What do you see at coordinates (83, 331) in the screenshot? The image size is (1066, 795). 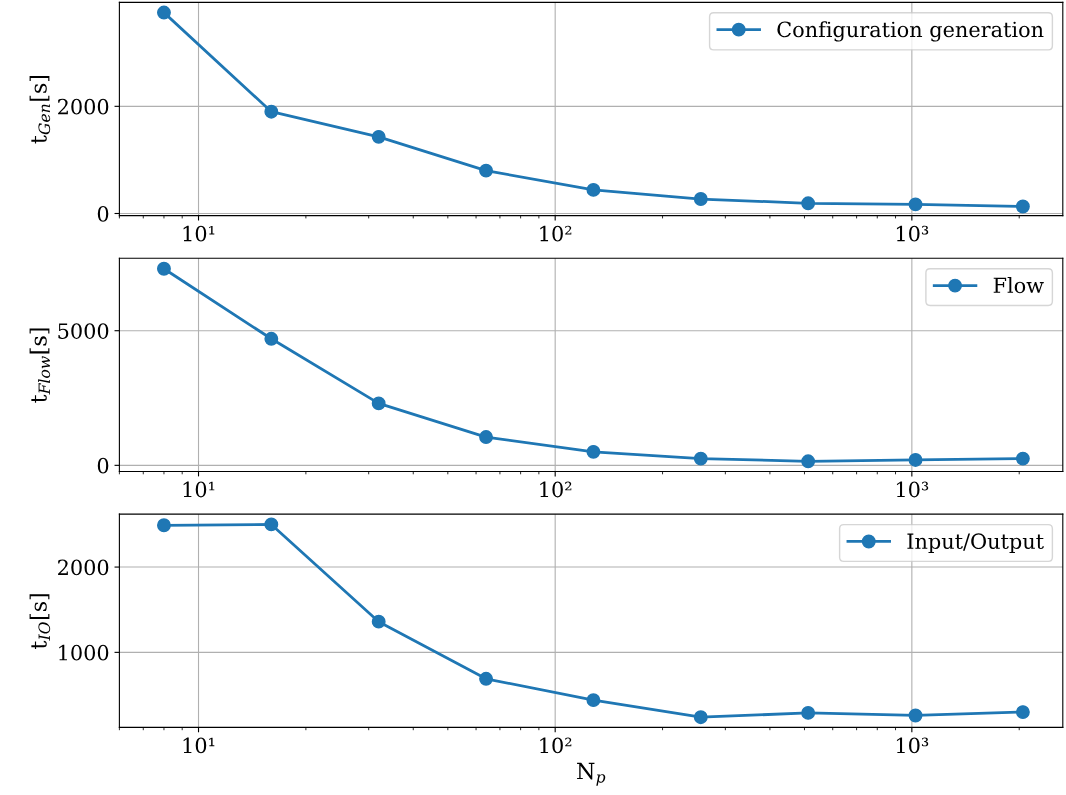 I see `y-tick-label: 5000` at bounding box center [83, 331].